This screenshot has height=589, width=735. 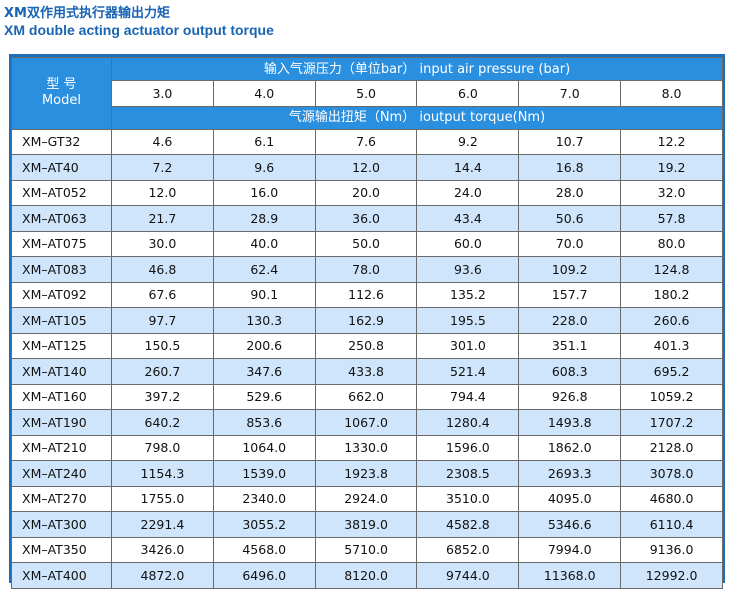 What do you see at coordinates (570, 447) in the screenshot?
I see `torque-cell: 1862.0` at bounding box center [570, 447].